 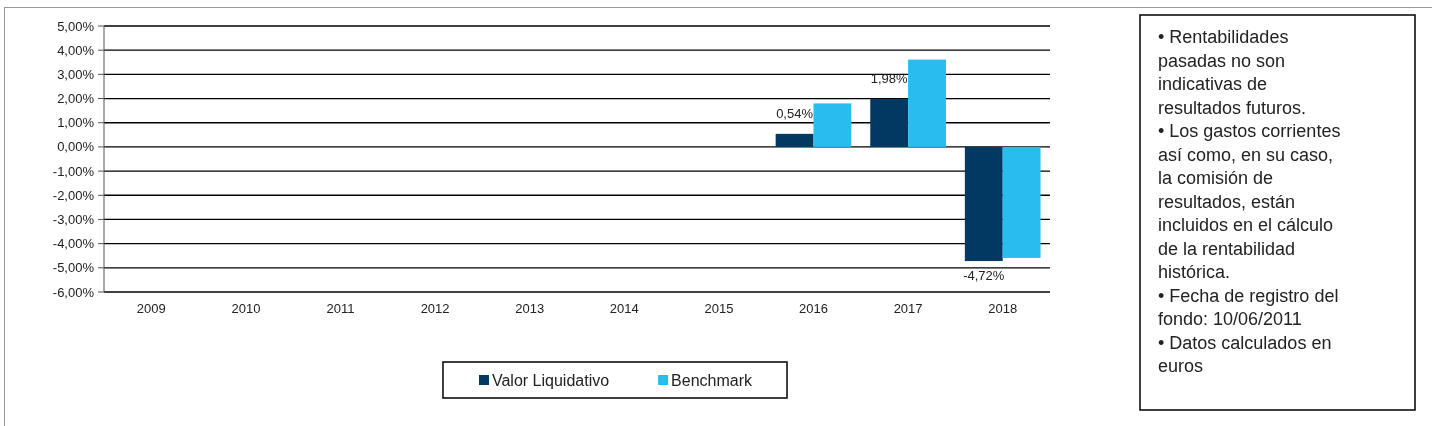 I want to click on y-tick-label: 0,00%, so click(x=76, y=147).